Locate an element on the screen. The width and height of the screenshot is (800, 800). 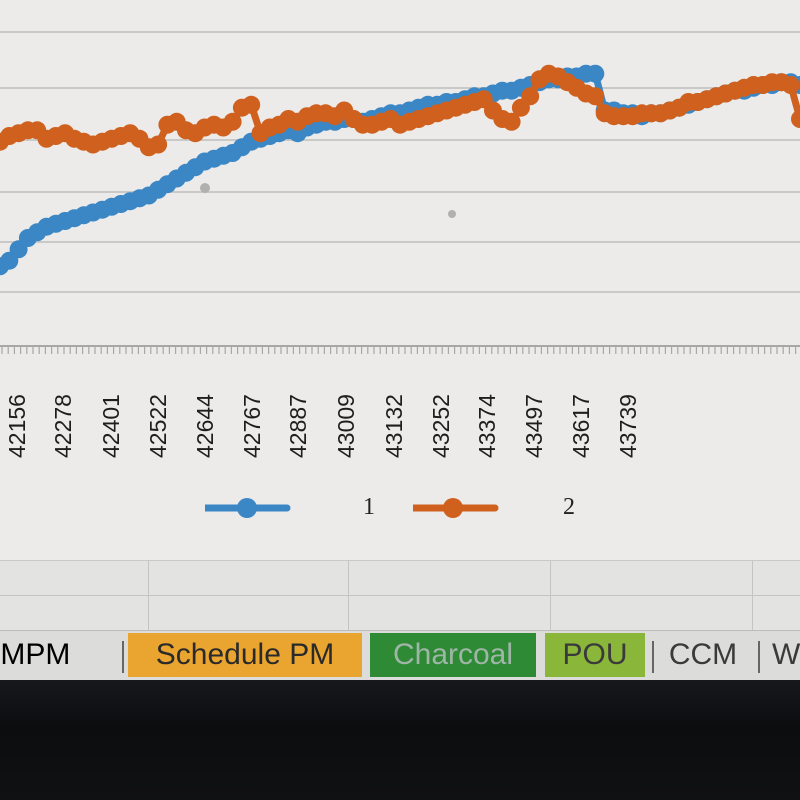
x-tick-label-text: 43132 is located at coordinates (394, 426).